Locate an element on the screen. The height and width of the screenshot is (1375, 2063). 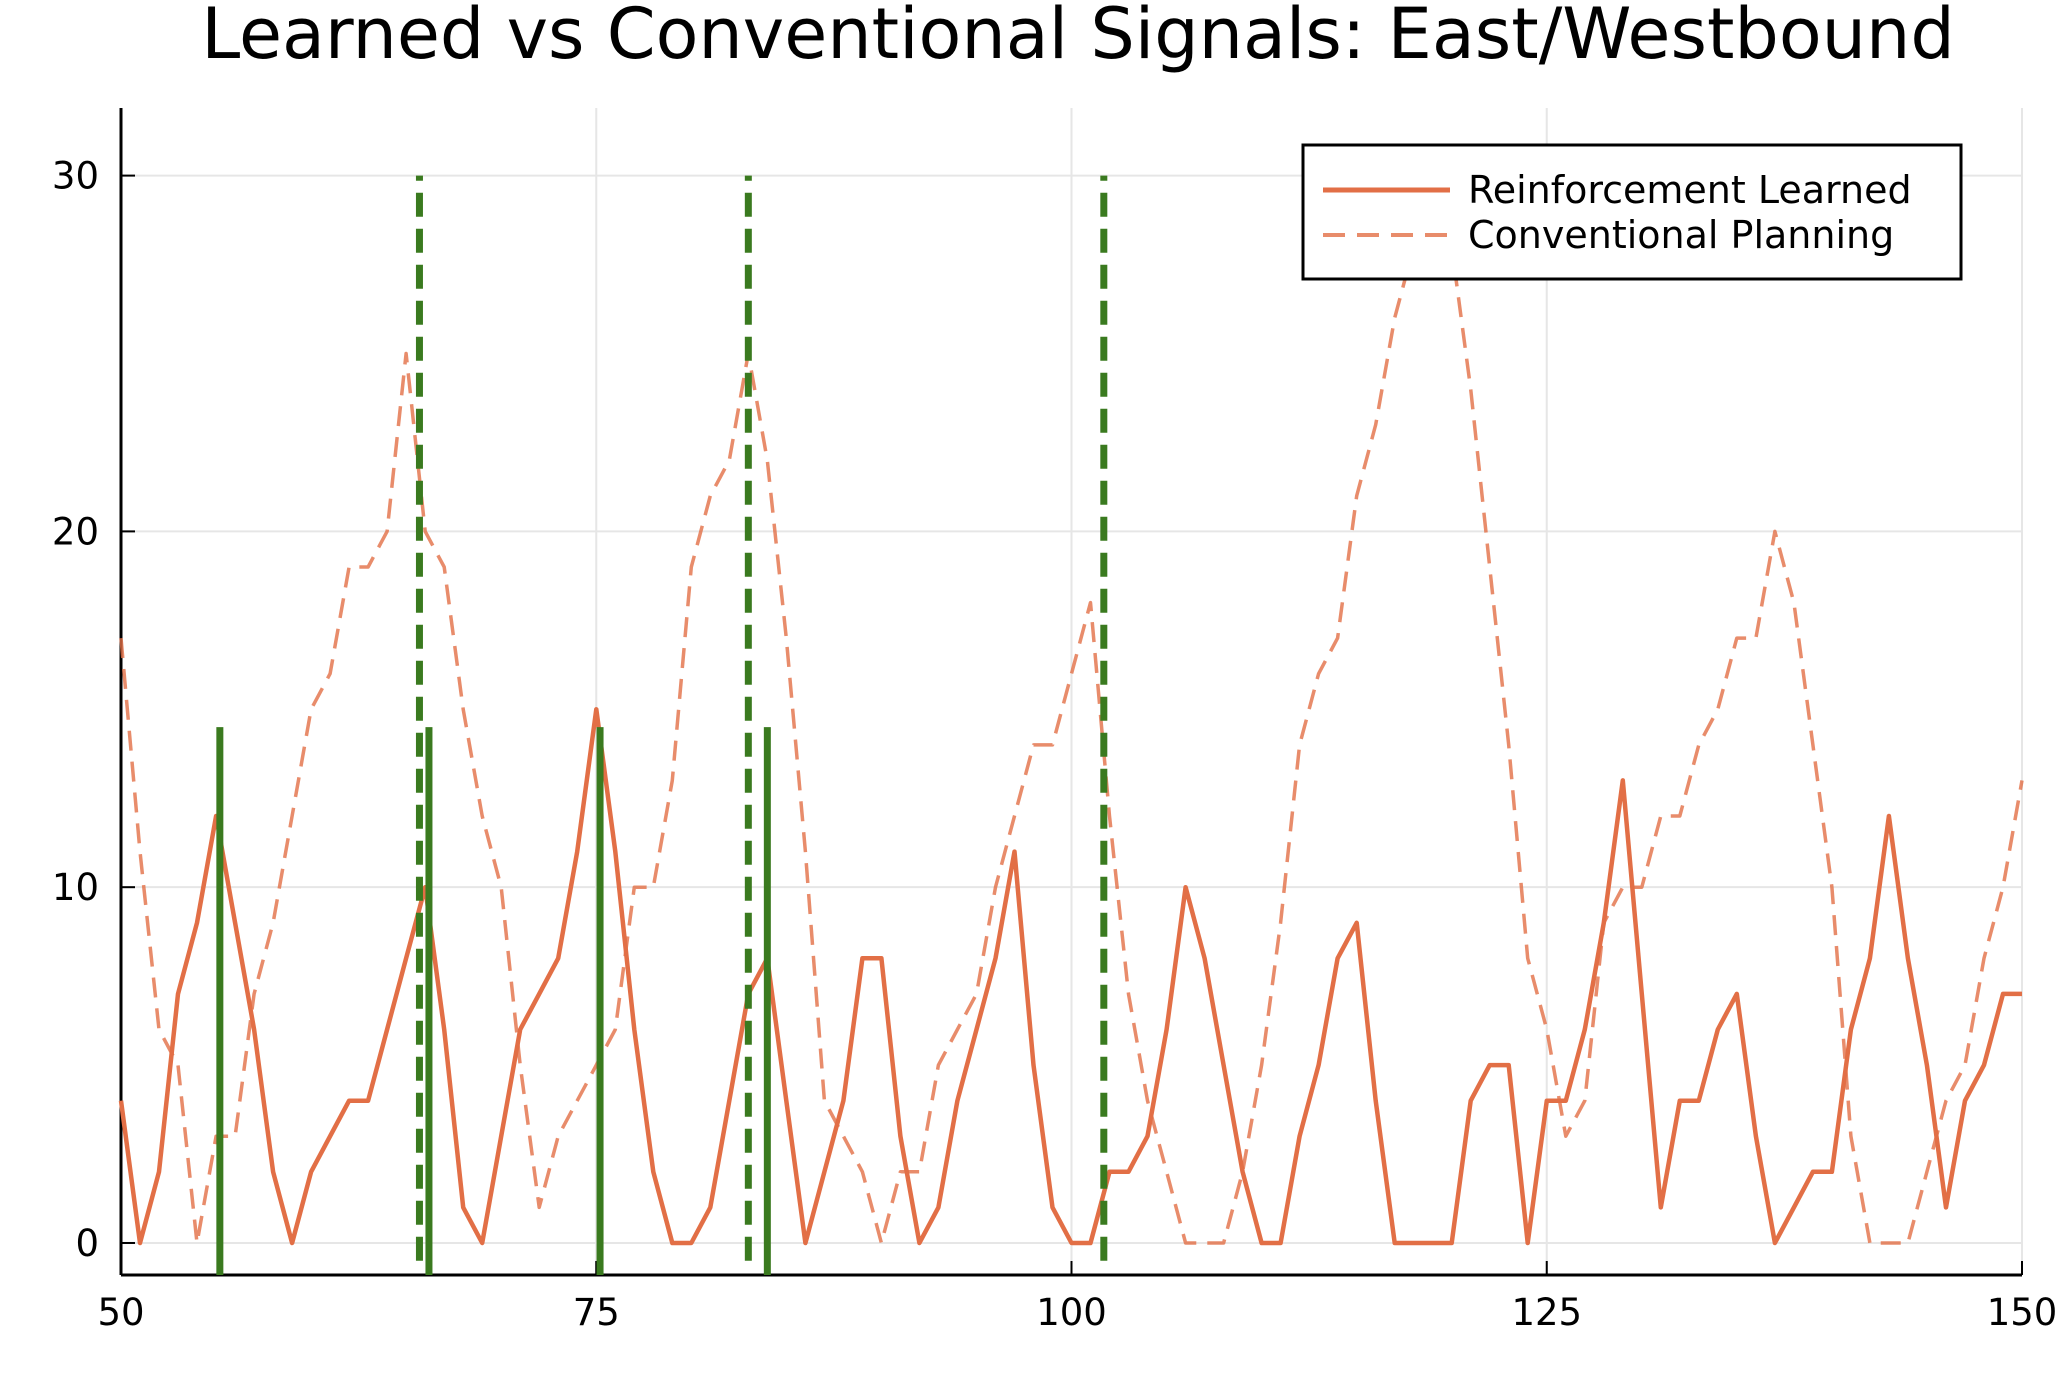
x-tick-label: 100 is located at coordinates (1071, 1312).